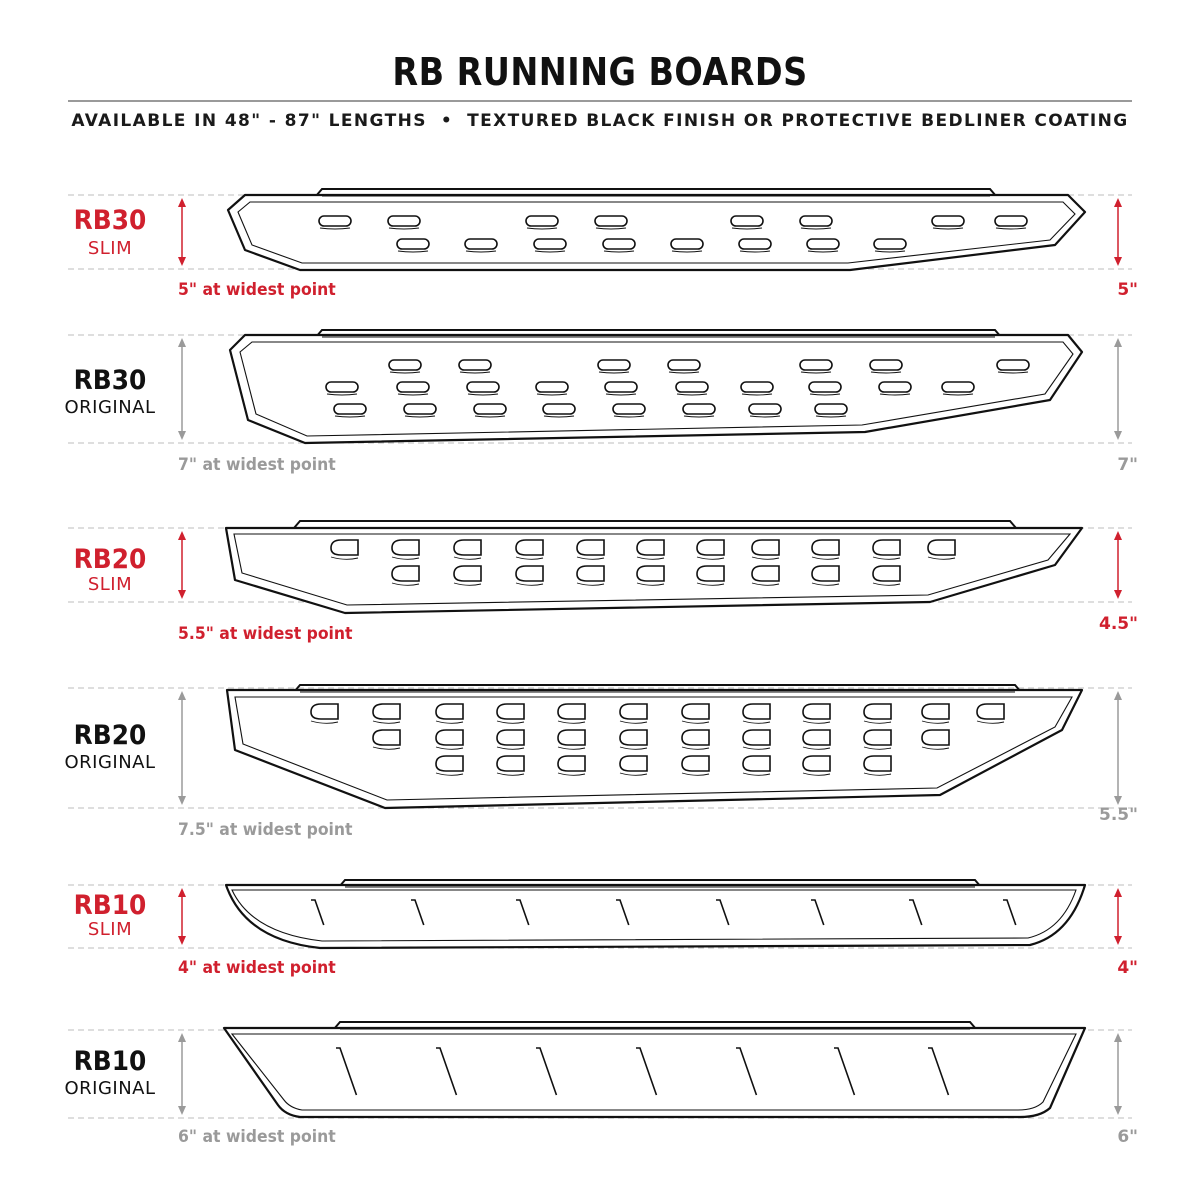 The image size is (1200, 1200). Describe the element at coordinates (1118, 624) in the screenshot. I see `right-dimension-label: 4.5"` at that location.